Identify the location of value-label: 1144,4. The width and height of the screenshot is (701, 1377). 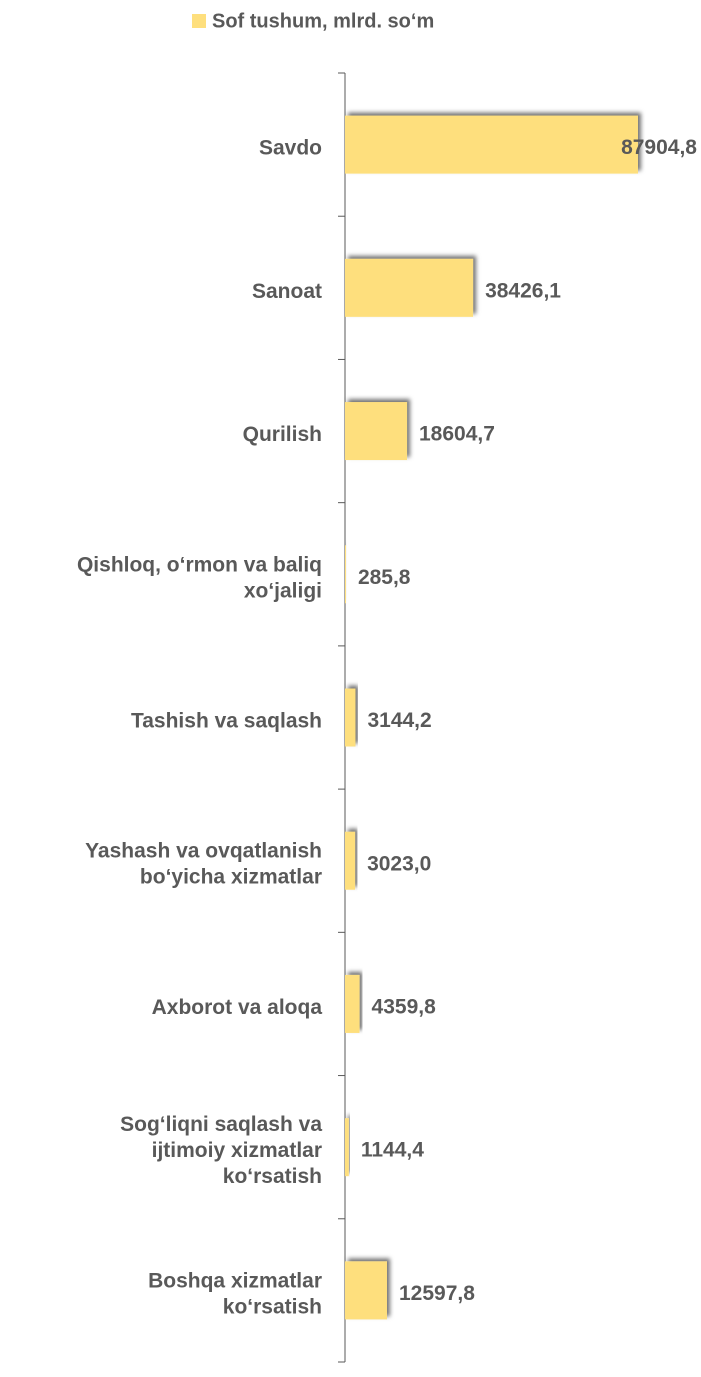
(392, 1150).